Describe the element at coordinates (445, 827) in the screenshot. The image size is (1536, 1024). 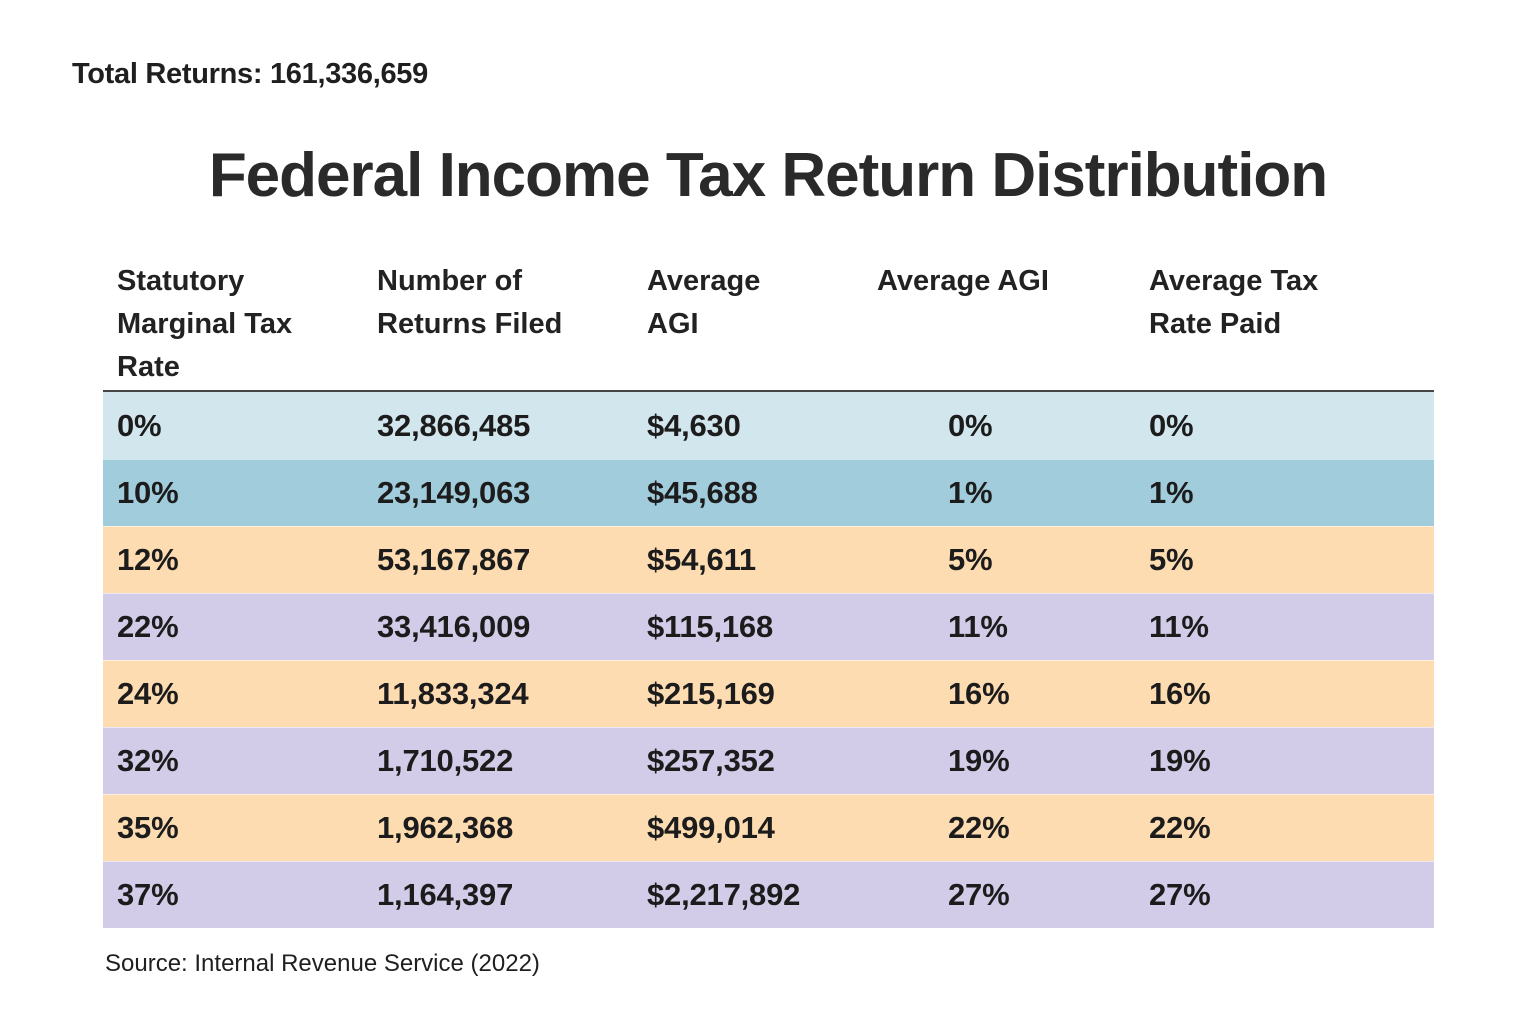
I see `cell-returns: 1,962,368` at that location.